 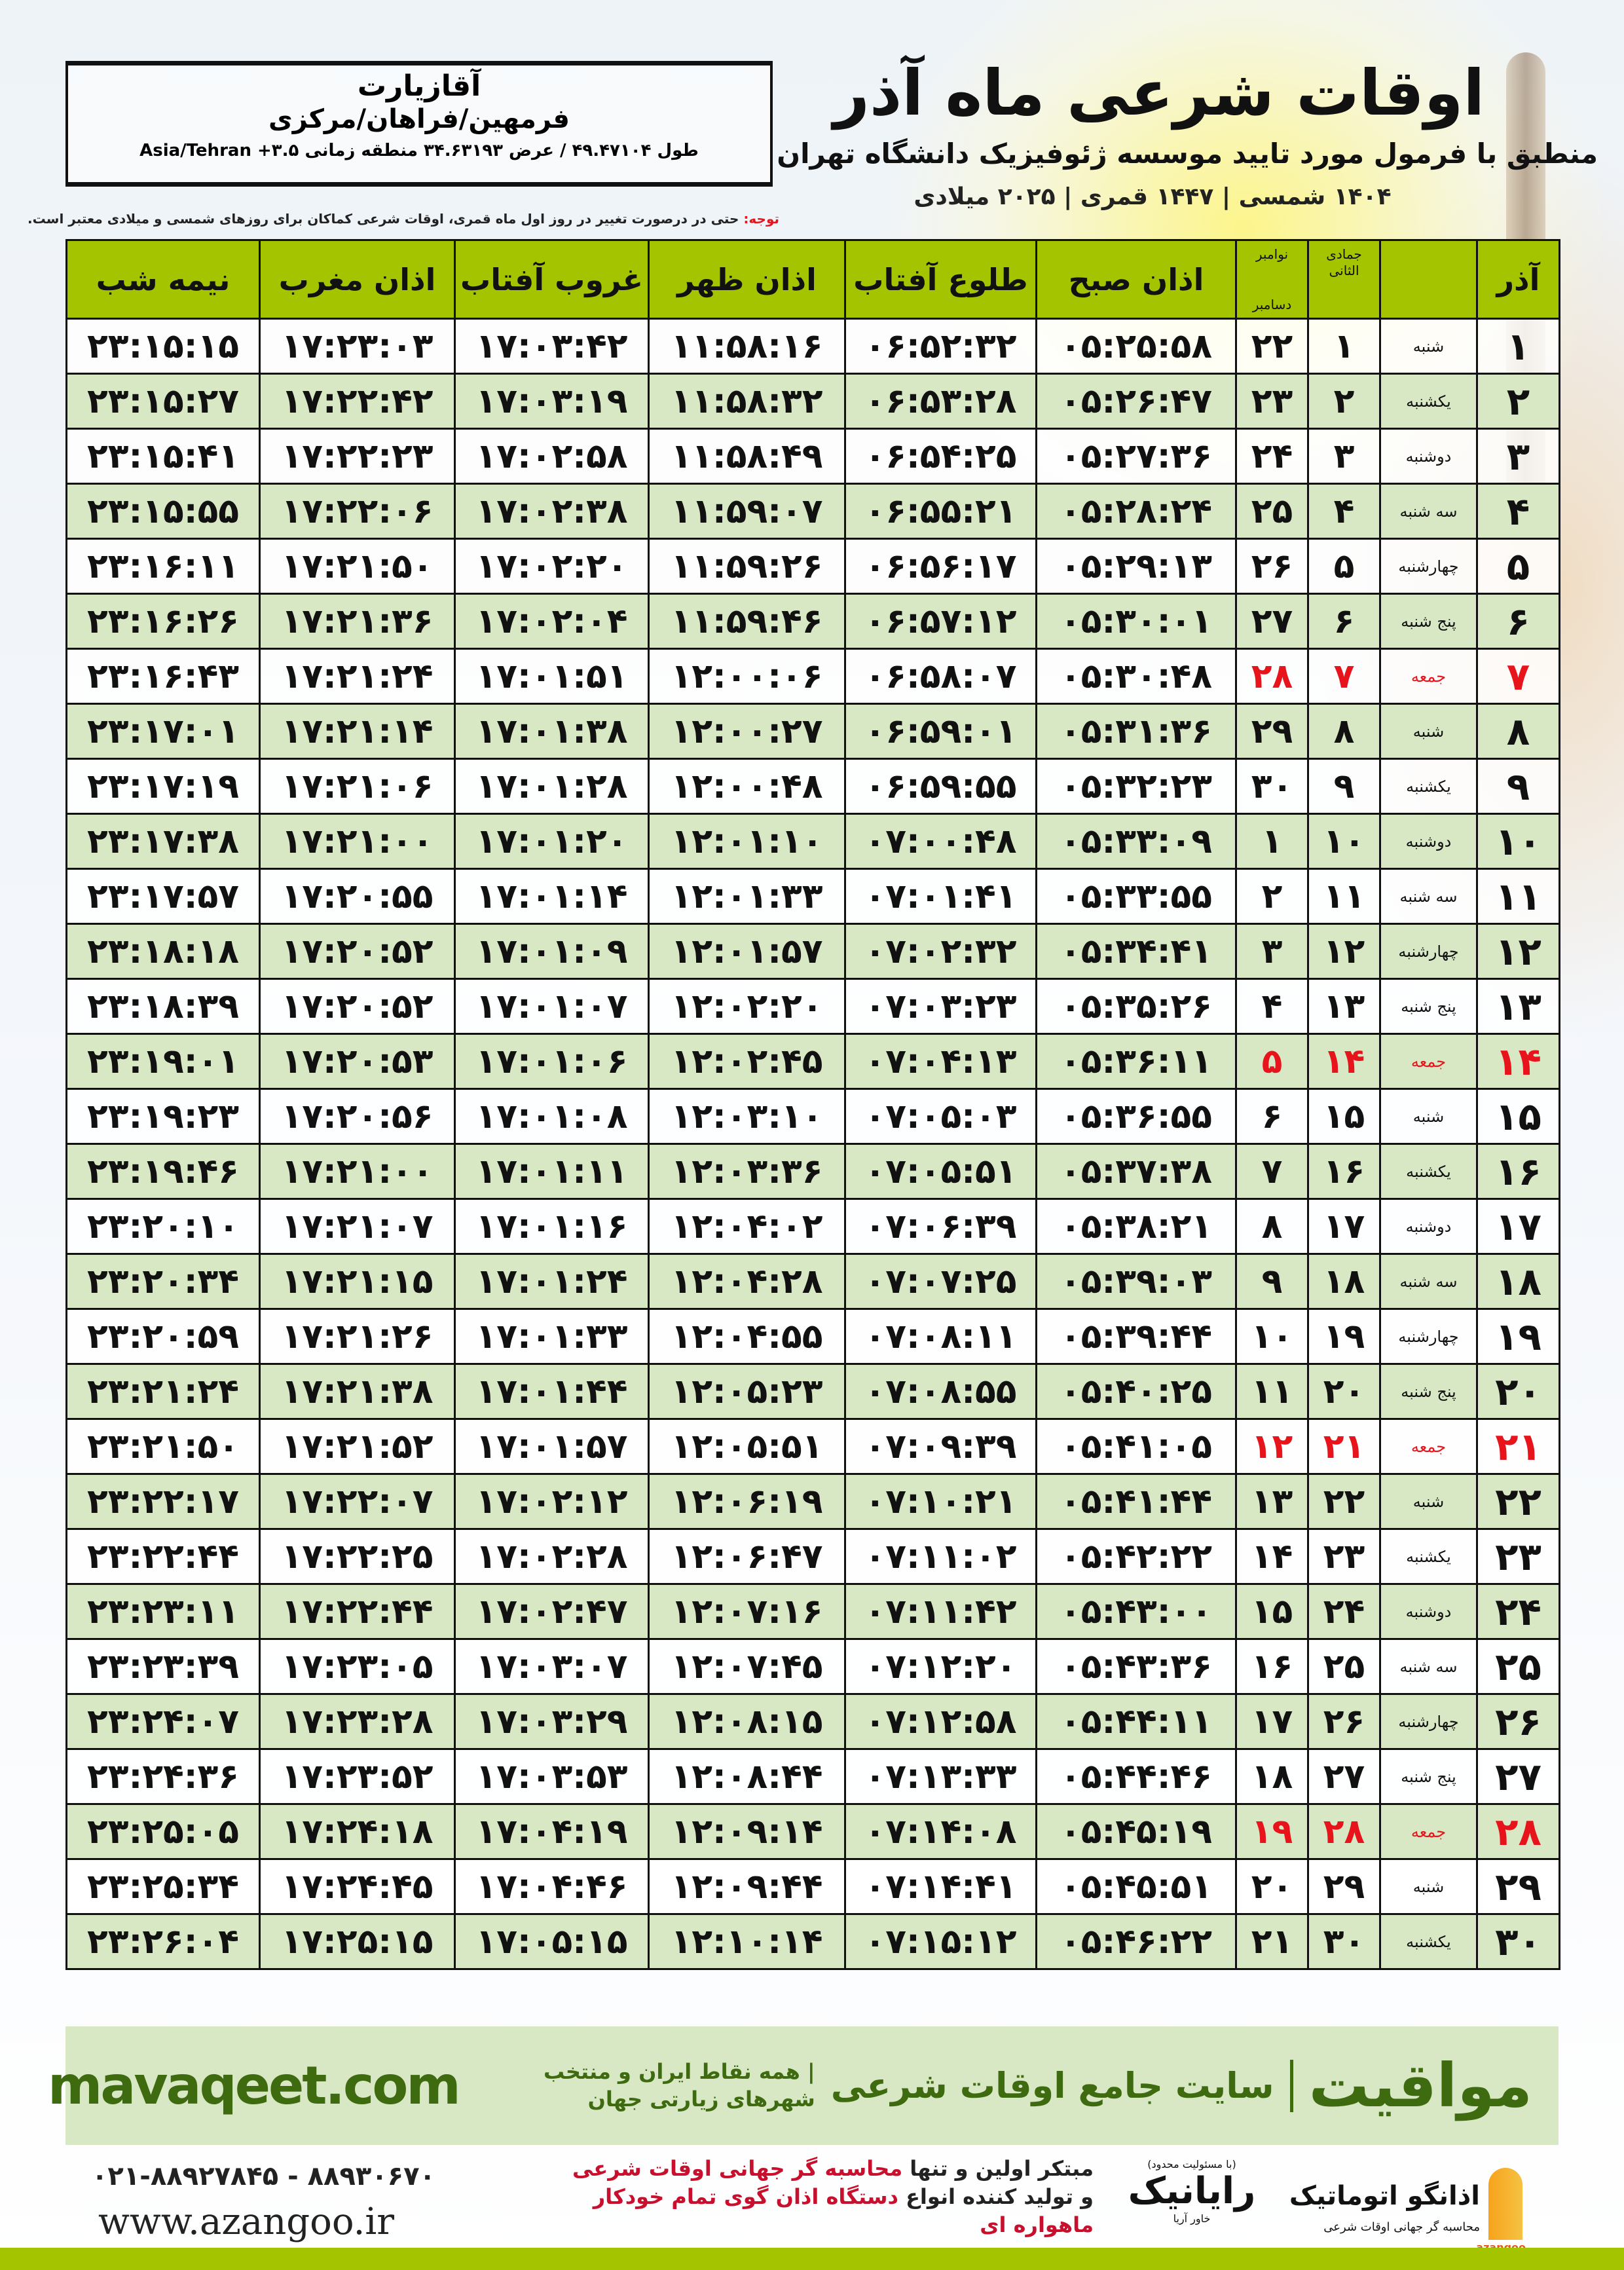 What do you see at coordinates (747, 621) in the screenshot?
I see `cell-dhuhr: ۱۱:۵۹:۴۶` at bounding box center [747, 621].